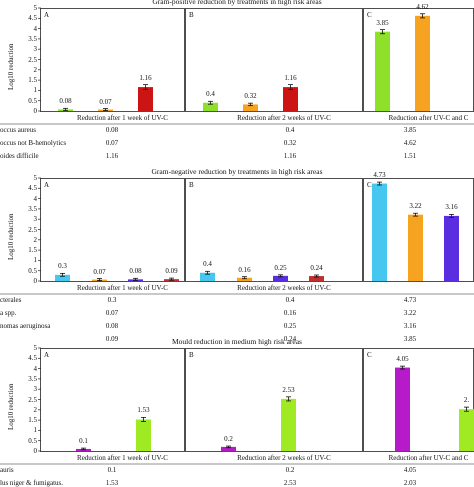 This screenshot has width=474, height=487. Describe the element at coordinates (8, 313) in the screenshot. I see `row-label: a spp.` at that location.